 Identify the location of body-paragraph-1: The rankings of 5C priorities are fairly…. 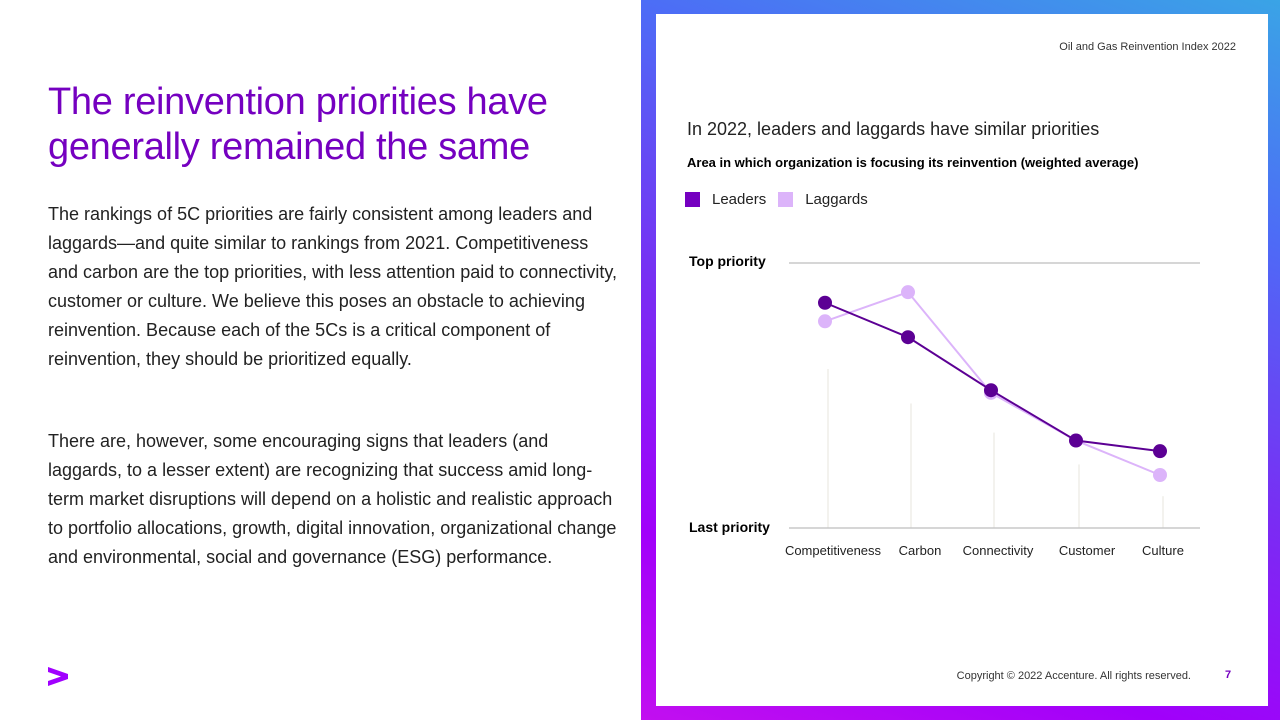
(332, 286).